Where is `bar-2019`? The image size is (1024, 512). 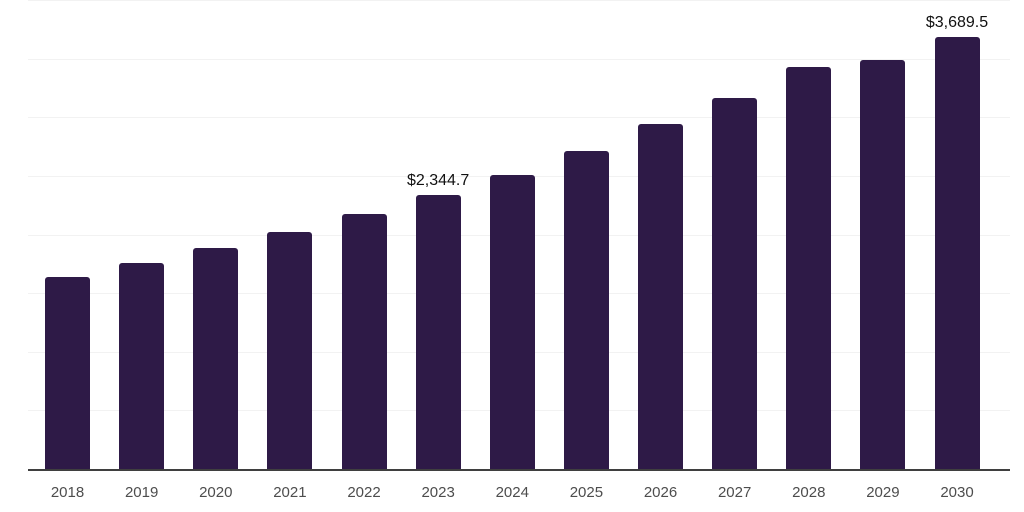 bar-2019 is located at coordinates (142, 366).